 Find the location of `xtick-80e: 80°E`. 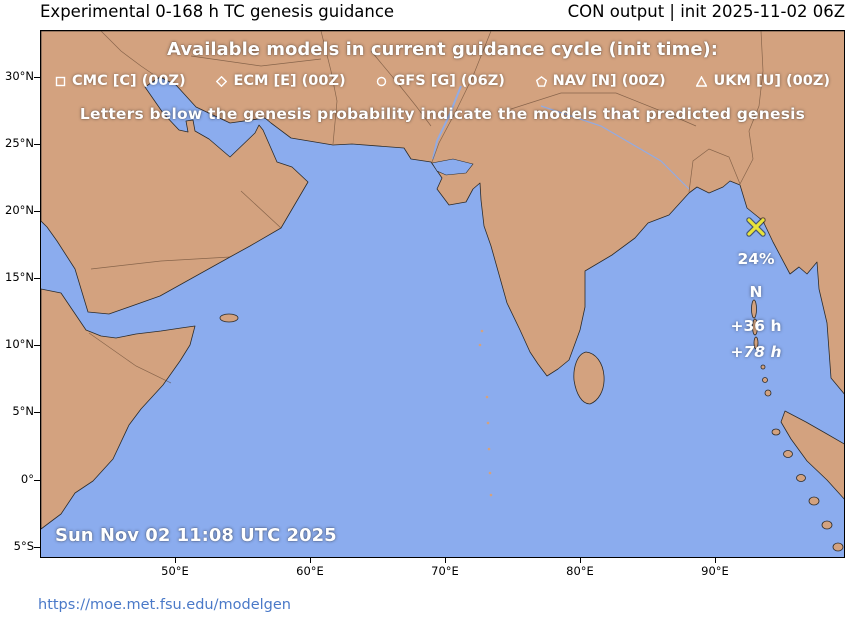

xtick-80e: 80°E is located at coordinates (580, 571).